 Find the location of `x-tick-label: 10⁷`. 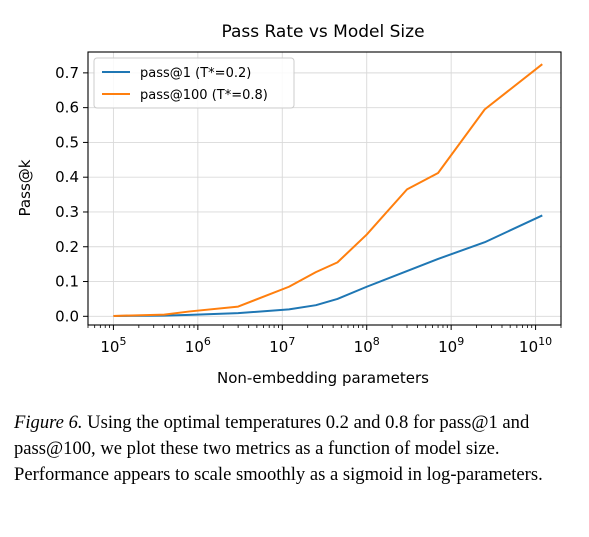

x-tick-label: 10⁷ is located at coordinates (282, 345).